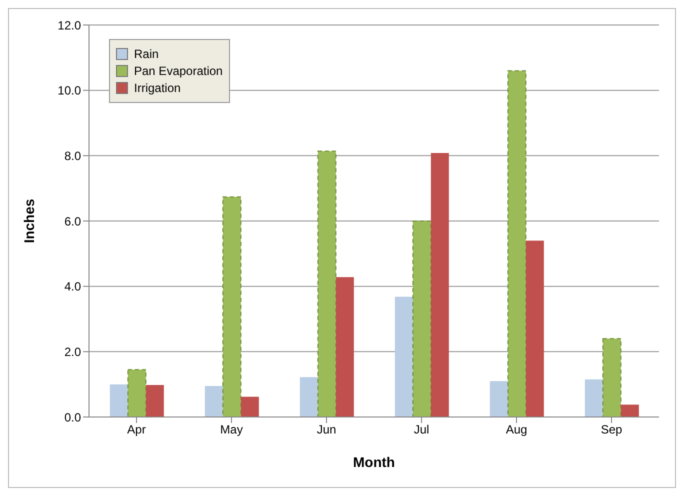  Describe the element at coordinates (73, 417) in the screenshot. I see `y-tick-label: 0.0` at that location.